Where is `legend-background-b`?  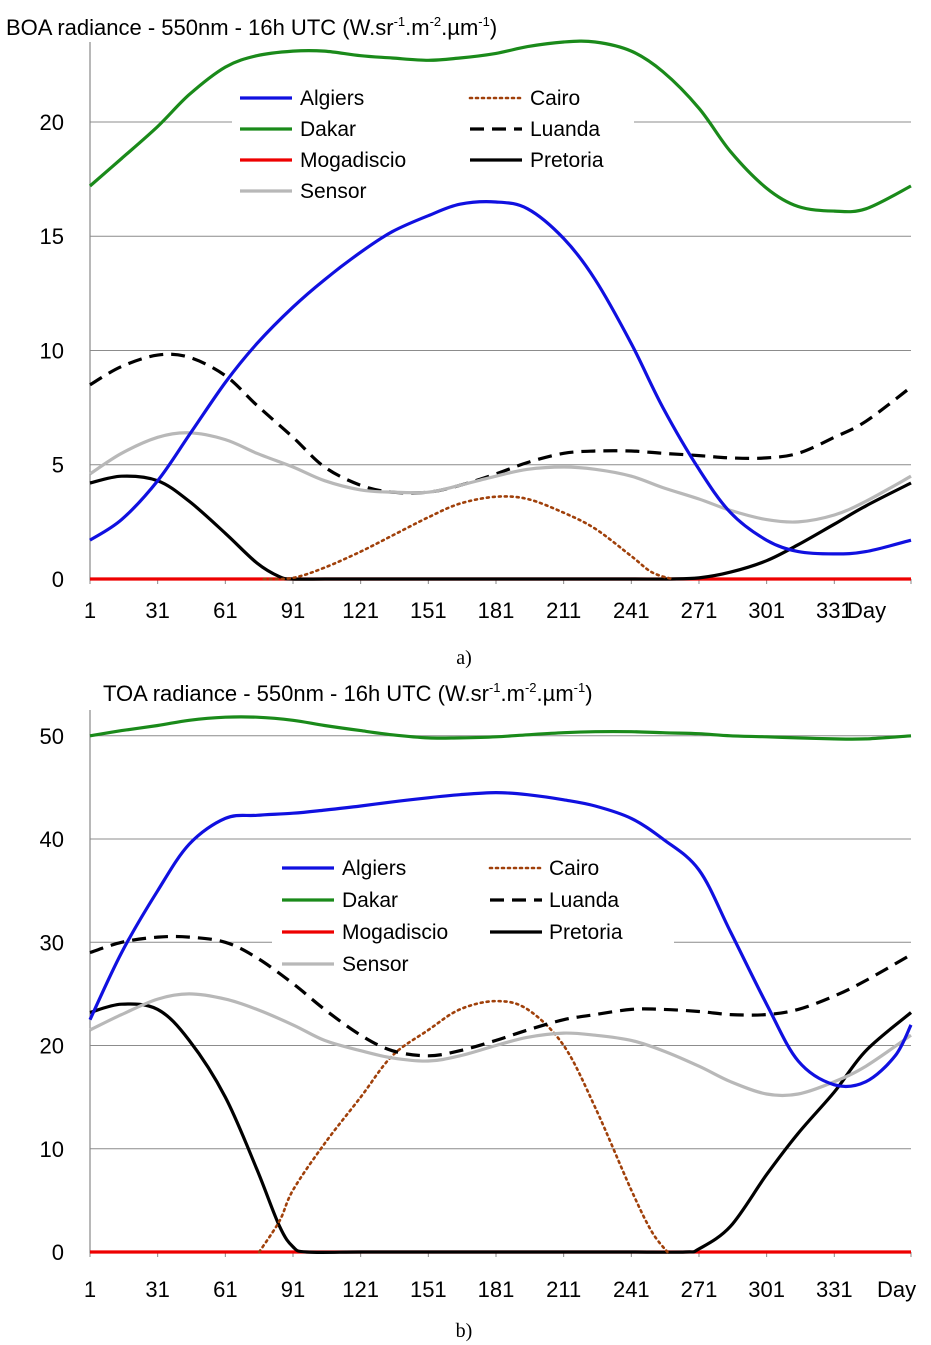
legend-background-b is located at coordinates (473, 916).